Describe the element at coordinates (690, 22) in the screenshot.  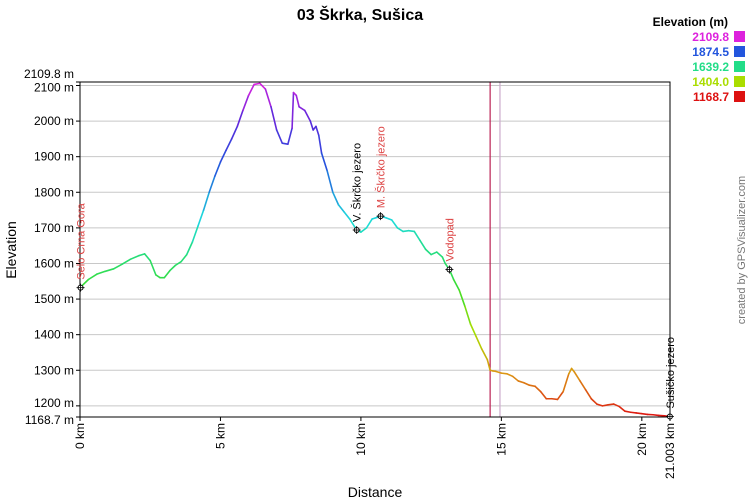
I see `legend-title: Elevation (m)` at that location.